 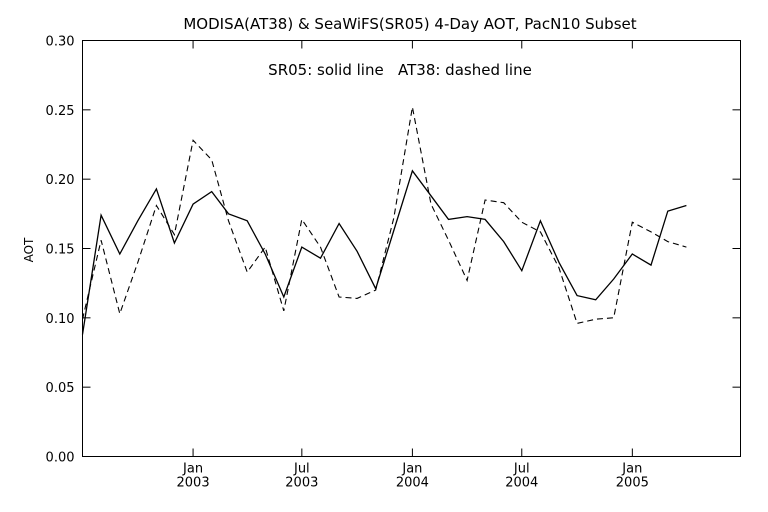 What do you see at coordinates (60, 388) in the screenshot?
I see `y-tick-label: 0.05` at bounding box center [60, 388].